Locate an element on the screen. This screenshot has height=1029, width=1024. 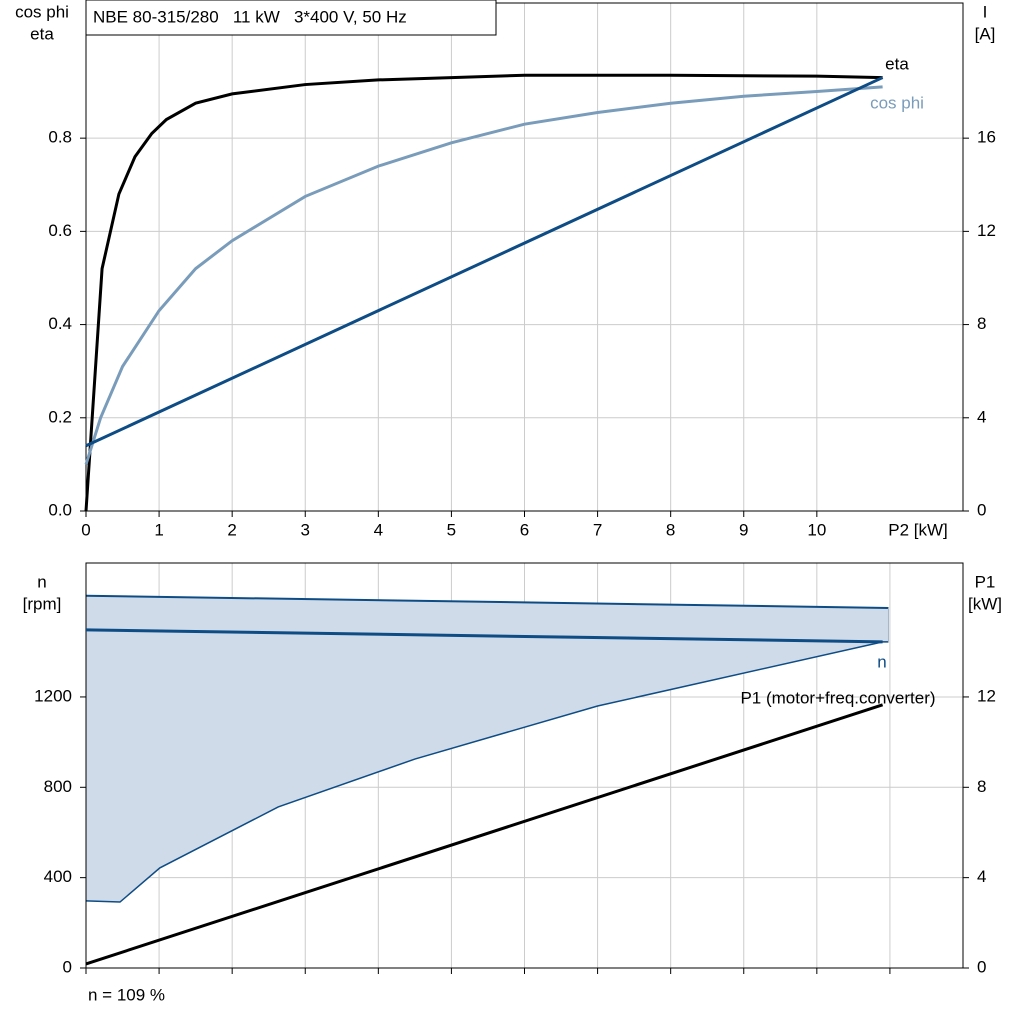
x-tick-label: 0 is located at coordinates (85, 529).